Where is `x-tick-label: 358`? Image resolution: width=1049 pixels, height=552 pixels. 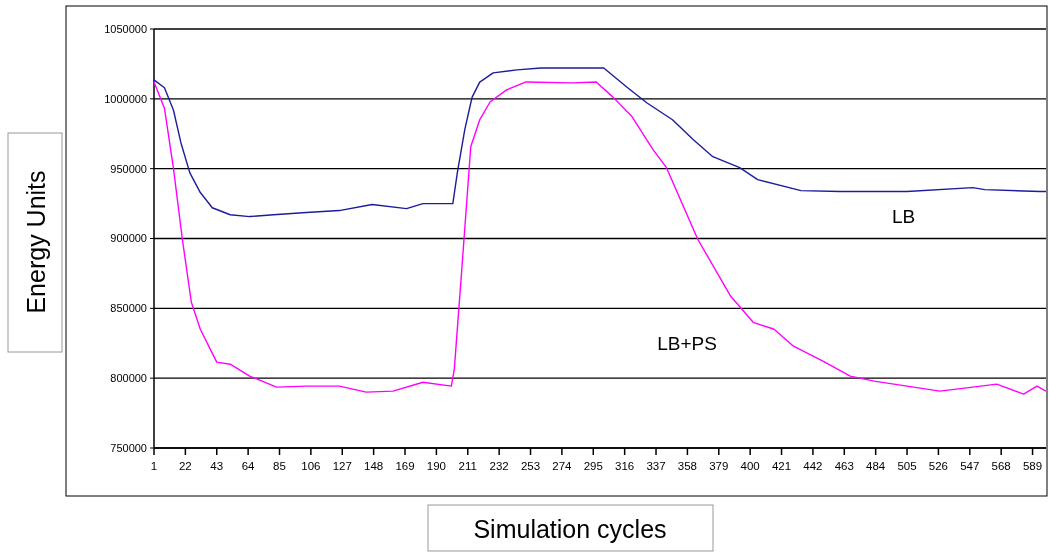
x-tick-label: 358 is located at coordinates (687, 466).